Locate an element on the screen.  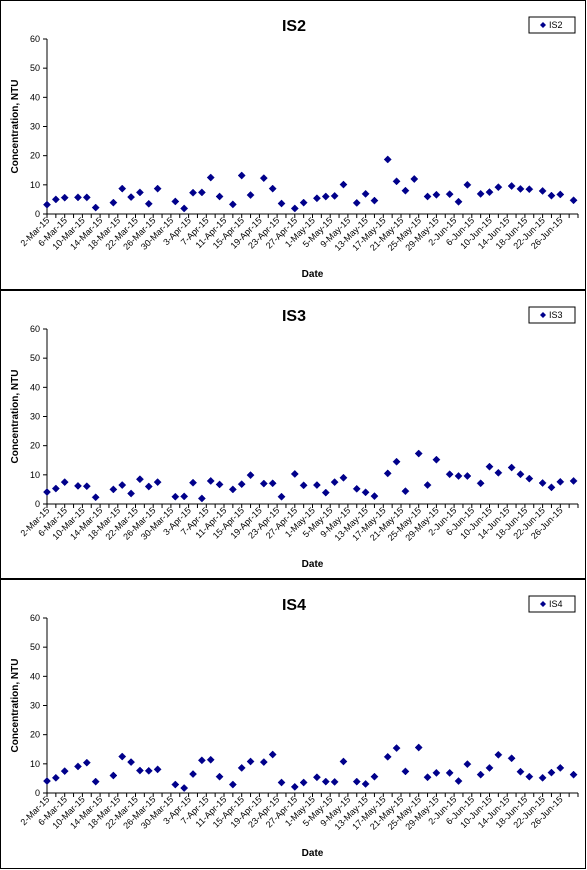
y-tick-label: 20 is located at coordinates (35, 735).